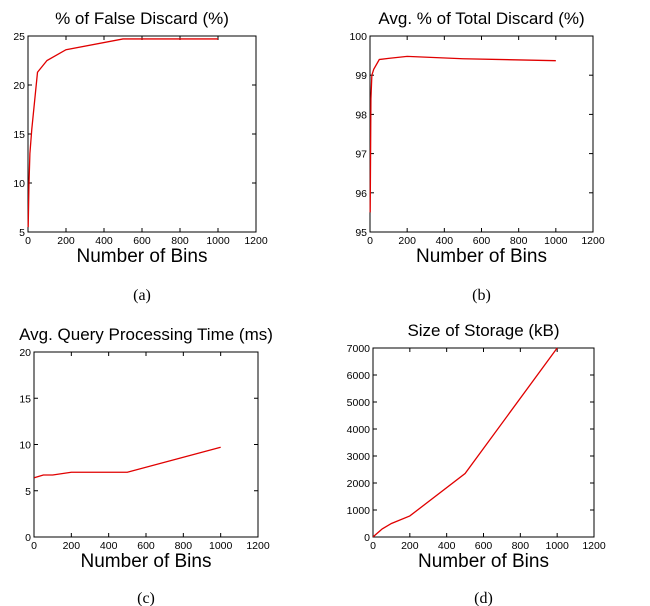  I want to click on y-tick-label: 97, so click(361, 155).